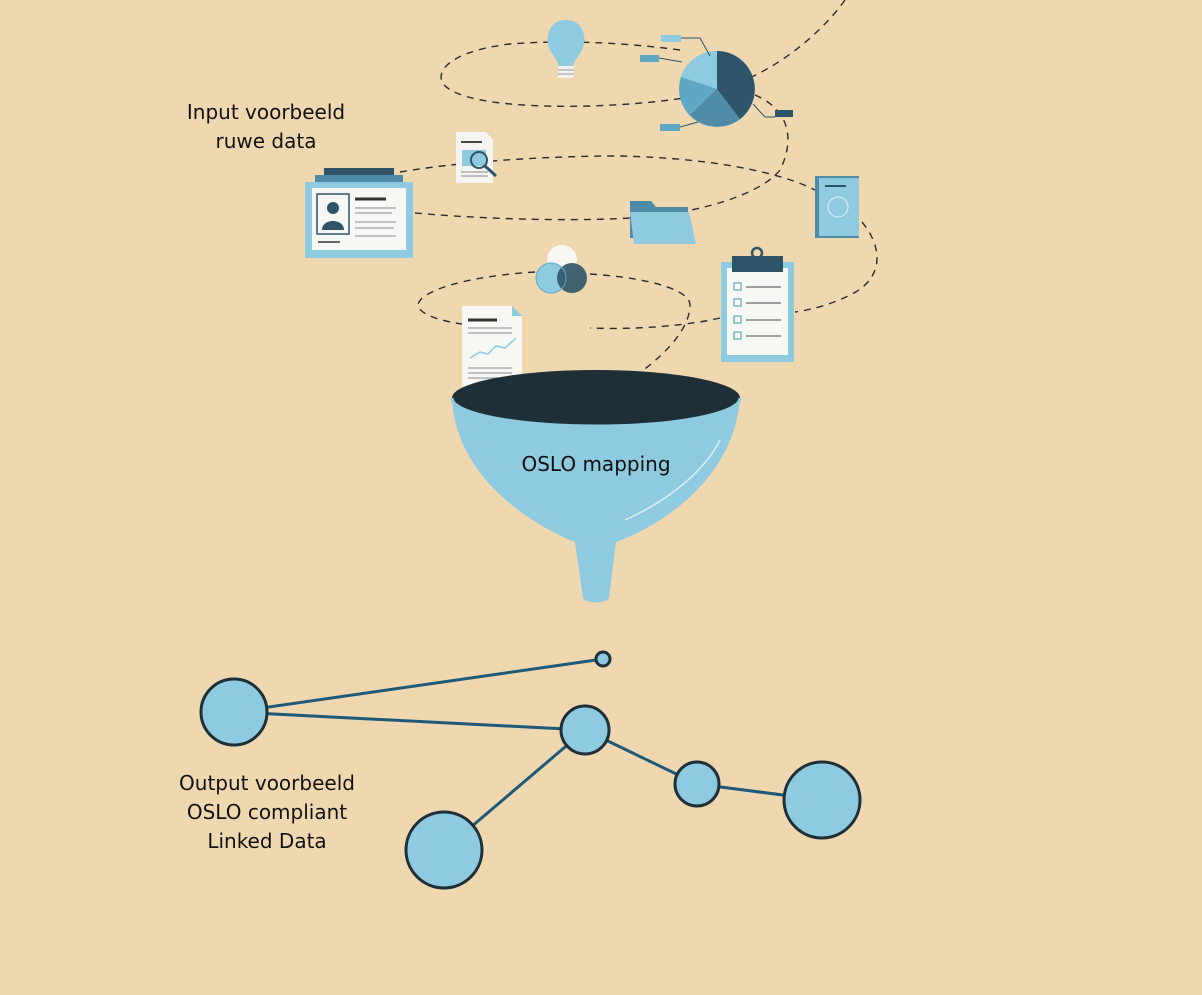 The width and height of the screenshot is (1202, 995). What do you see at coordinates (596, 464) in the screenshot?
I see `funnel-label: OSLO mapping` at bounding box center [596, 464].